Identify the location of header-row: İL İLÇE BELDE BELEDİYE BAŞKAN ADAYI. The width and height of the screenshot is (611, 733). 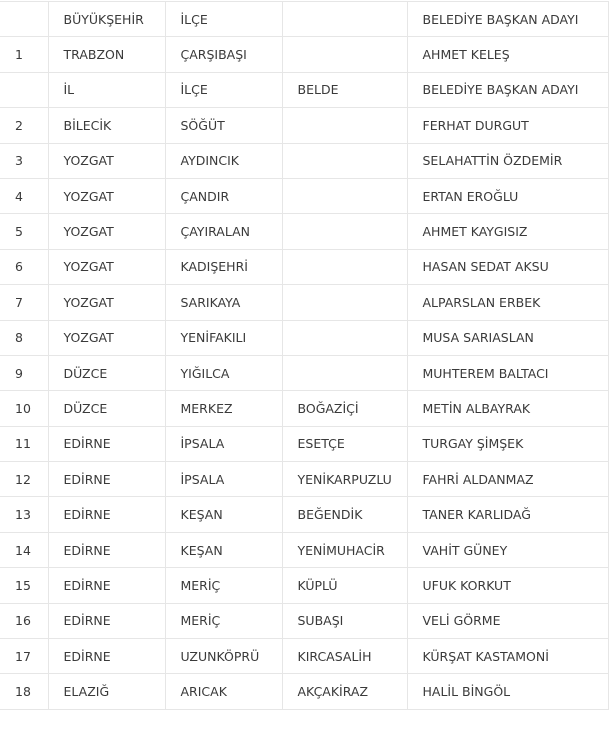
(304, 90).